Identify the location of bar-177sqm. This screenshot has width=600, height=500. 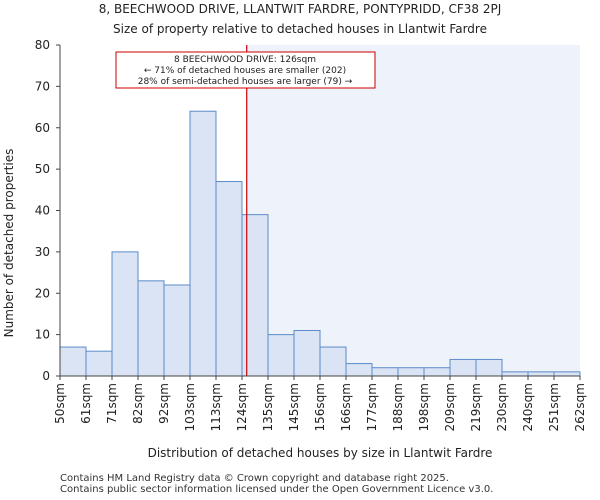
(385, 372).